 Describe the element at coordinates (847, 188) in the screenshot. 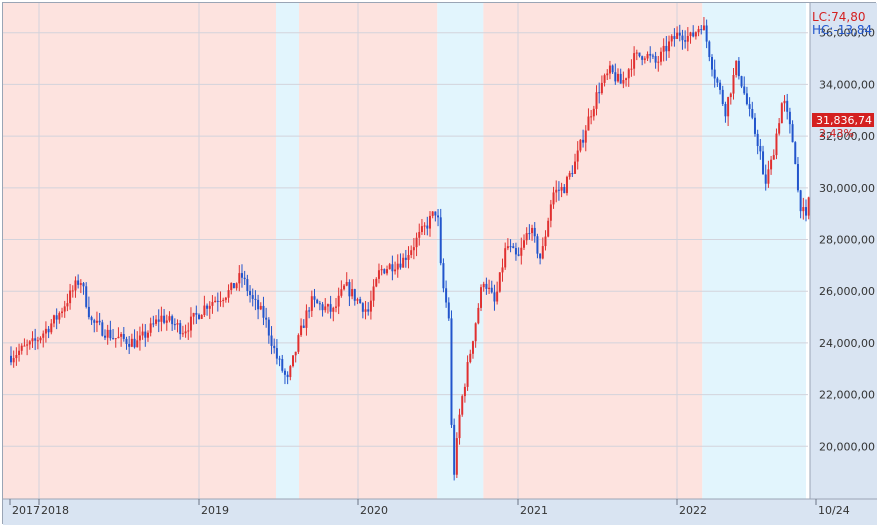

I see `y-tick-label: 30,000,00` at that location.